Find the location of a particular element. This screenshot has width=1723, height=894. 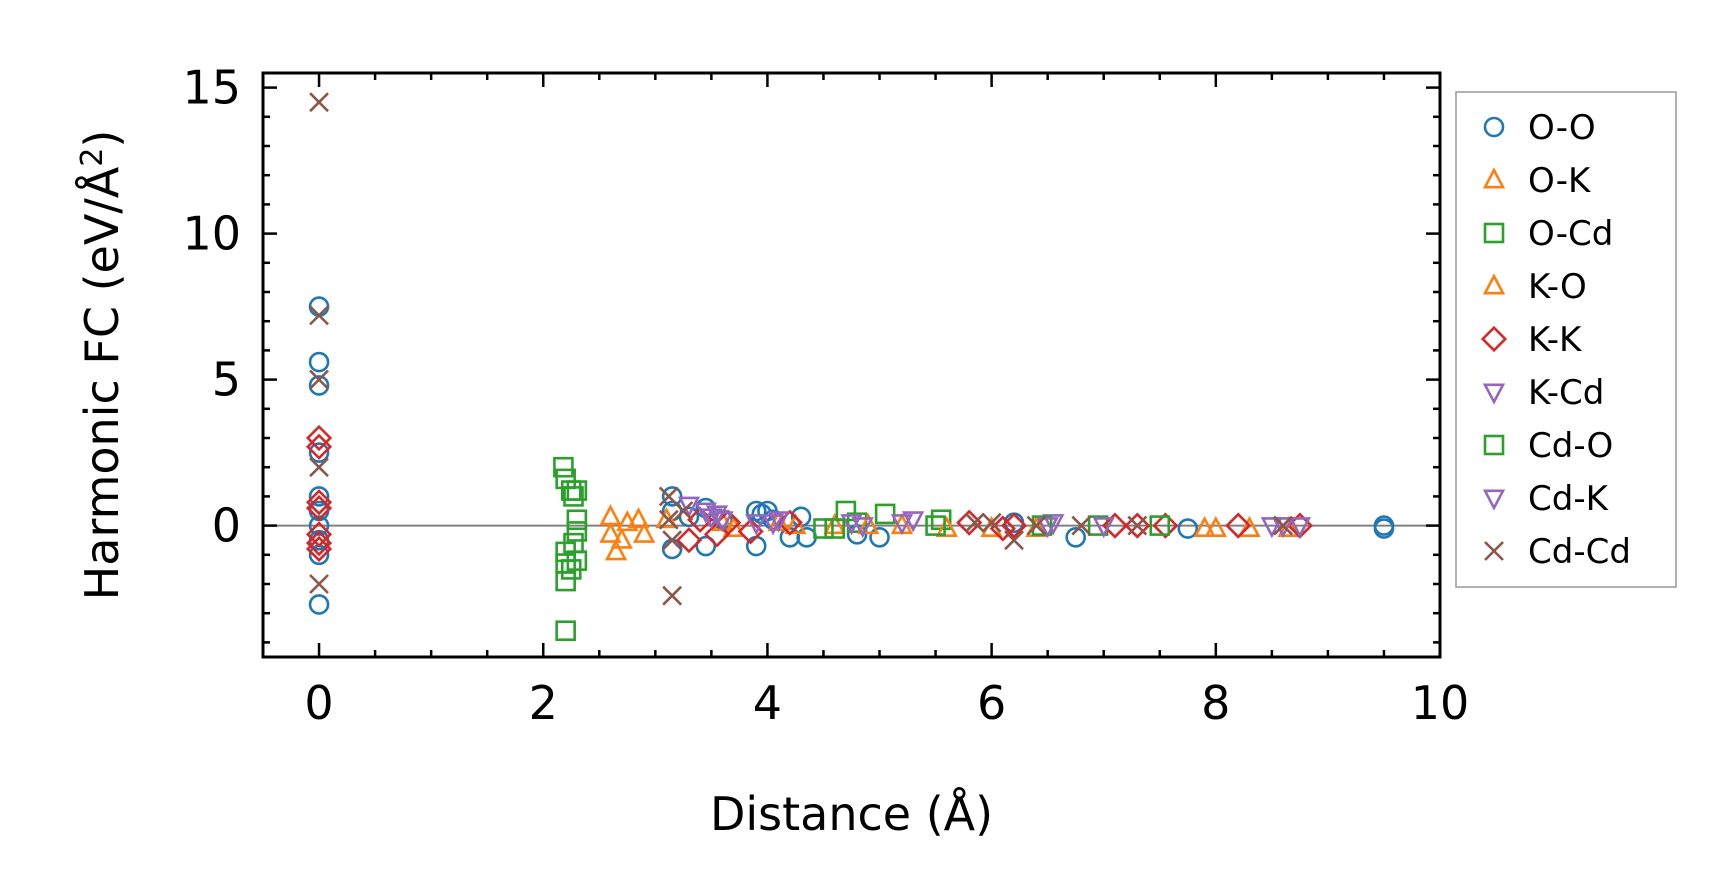

legend-label: K-O is located at coordinates (1557, 287).